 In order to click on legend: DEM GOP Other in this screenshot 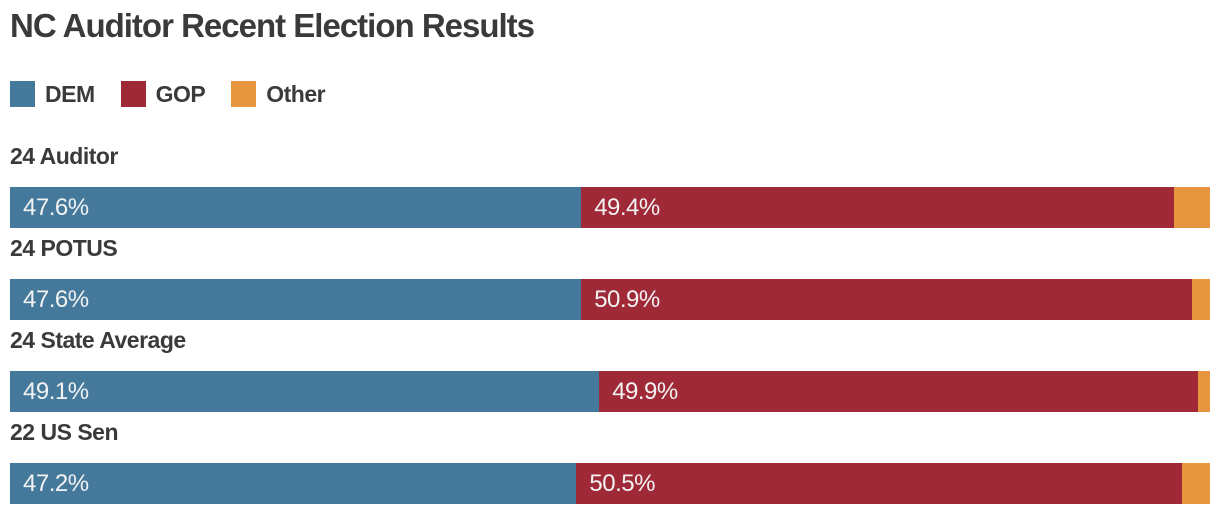, I will do `click(610, 94)`.